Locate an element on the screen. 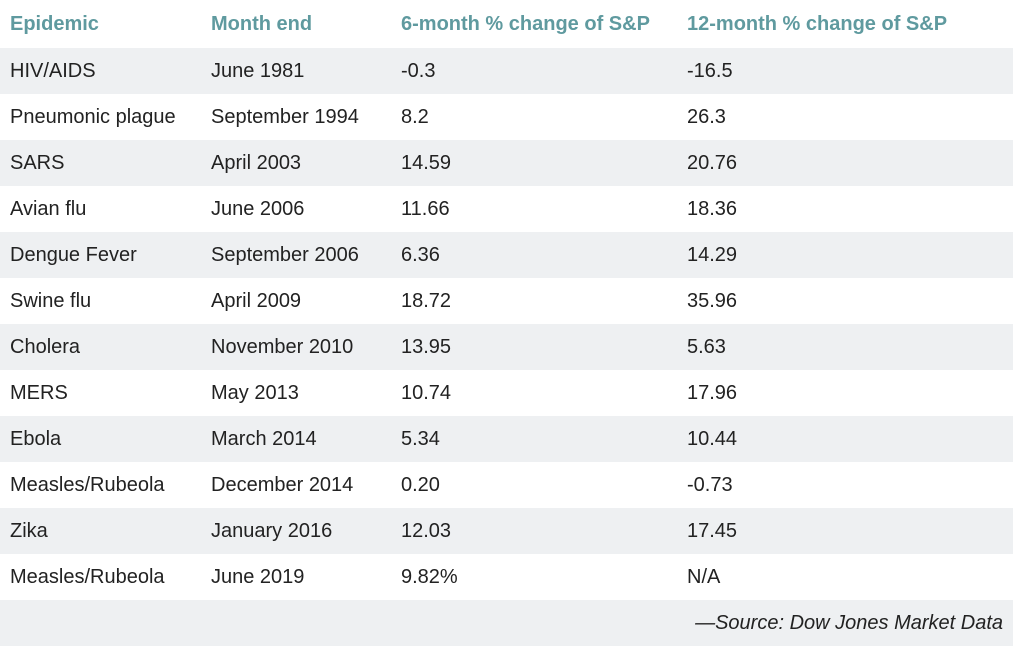 Image resolution: width=1024 pixels, height=662 pixels. column-header-6-month-change: 6-month % change of S&P is located at coordinates (537, 24).